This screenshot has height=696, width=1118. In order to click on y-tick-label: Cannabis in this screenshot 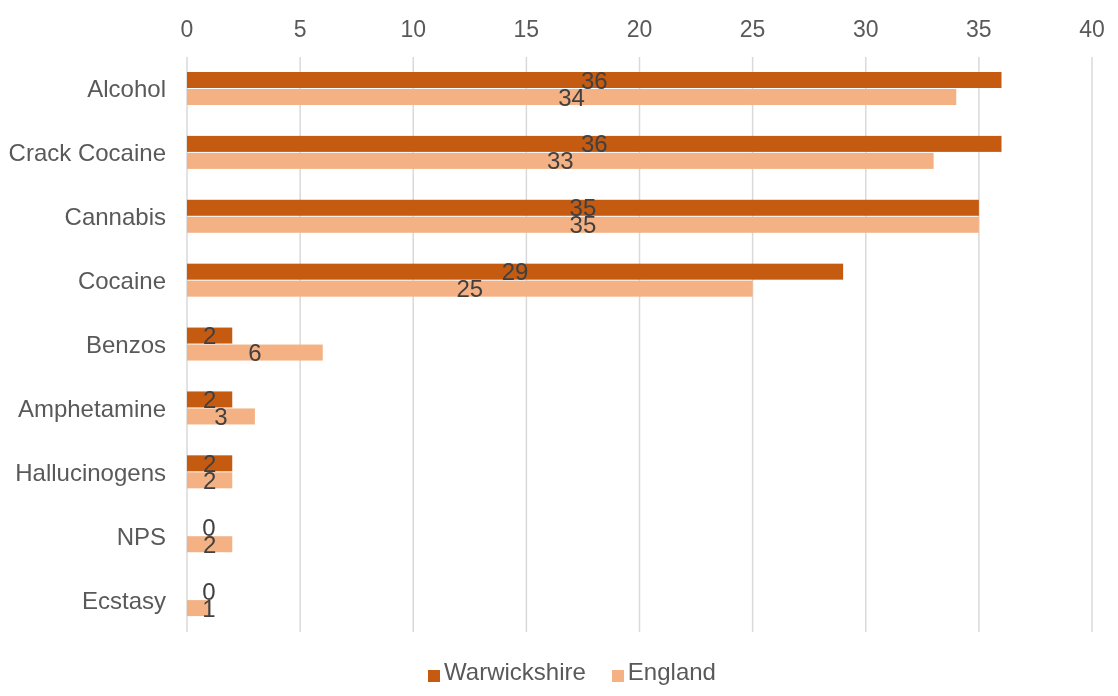, I will do `click(115, 217)`.